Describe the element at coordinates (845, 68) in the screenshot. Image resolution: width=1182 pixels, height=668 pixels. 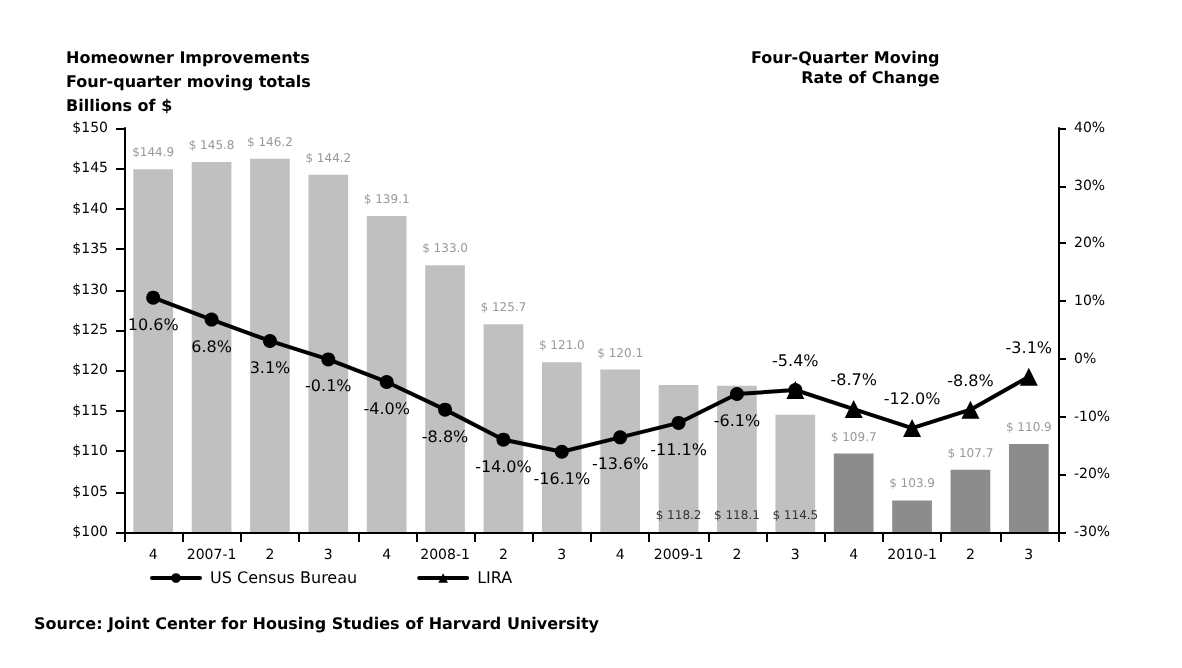
I see `y2-axis-title: Four-Quarter Moving Rate of Change` at that location.